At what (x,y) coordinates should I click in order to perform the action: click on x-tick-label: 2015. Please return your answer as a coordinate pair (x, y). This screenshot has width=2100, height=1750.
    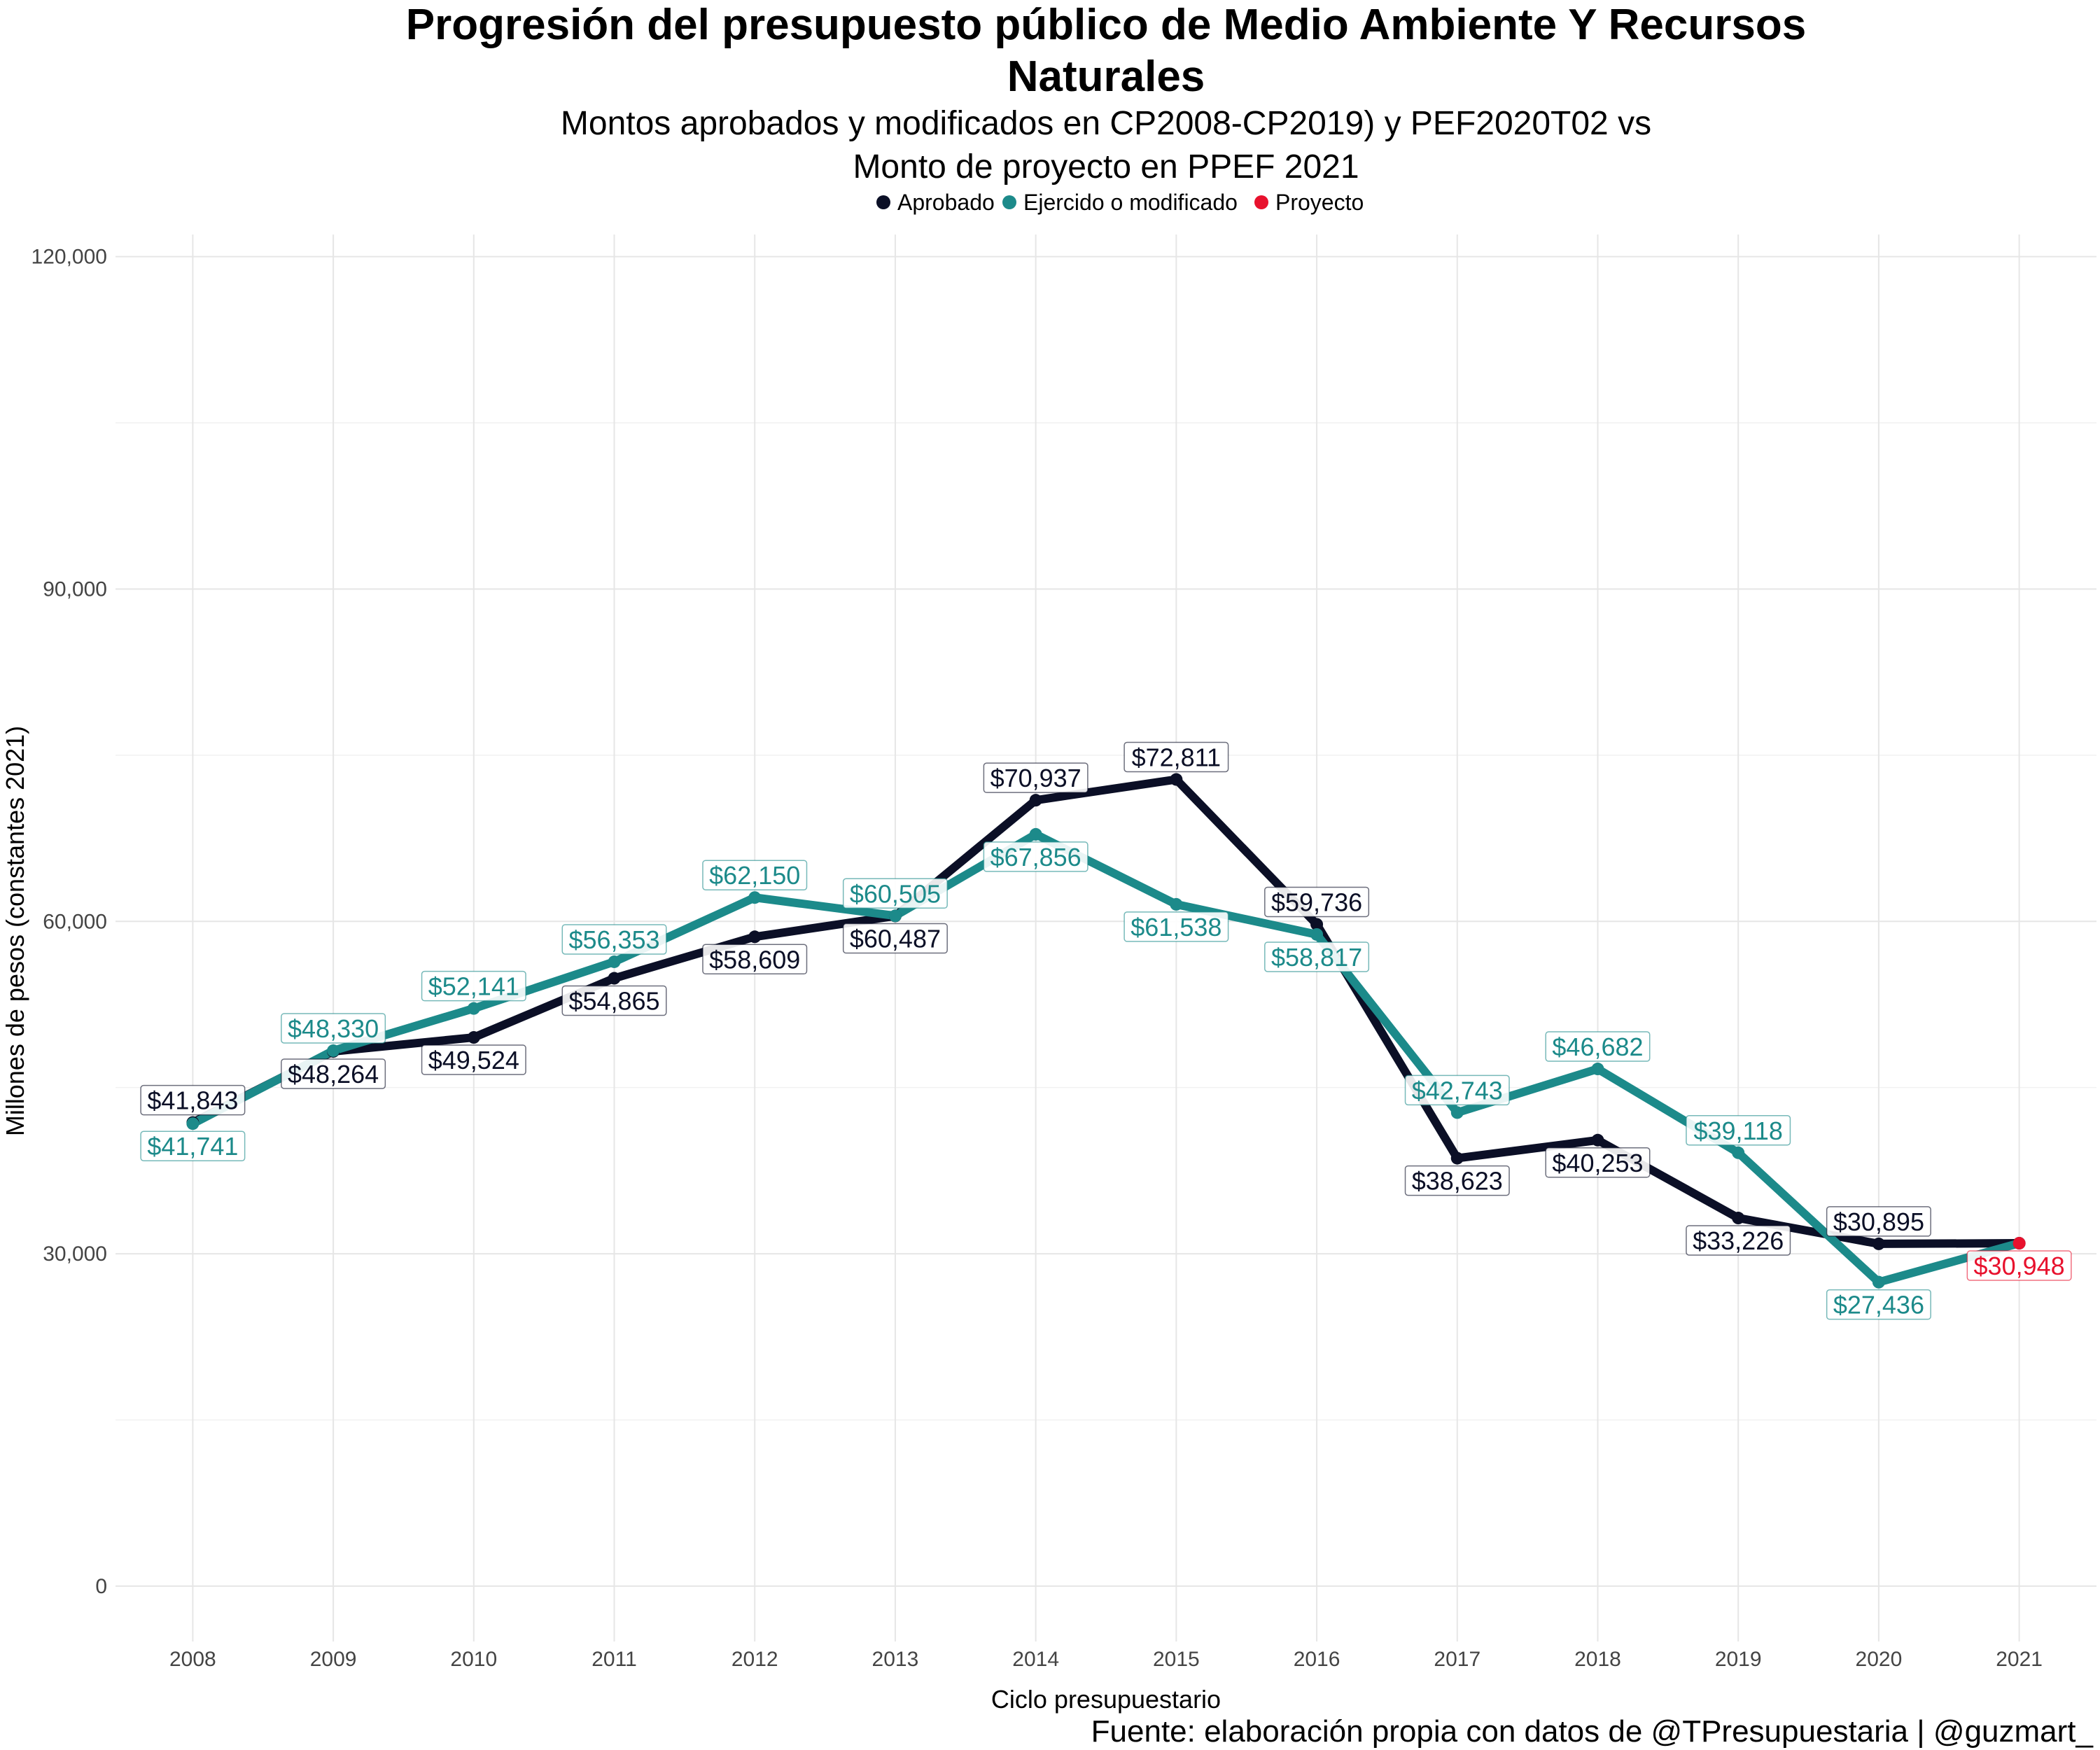
    Looking at the image, I should click on (1176, 1659).